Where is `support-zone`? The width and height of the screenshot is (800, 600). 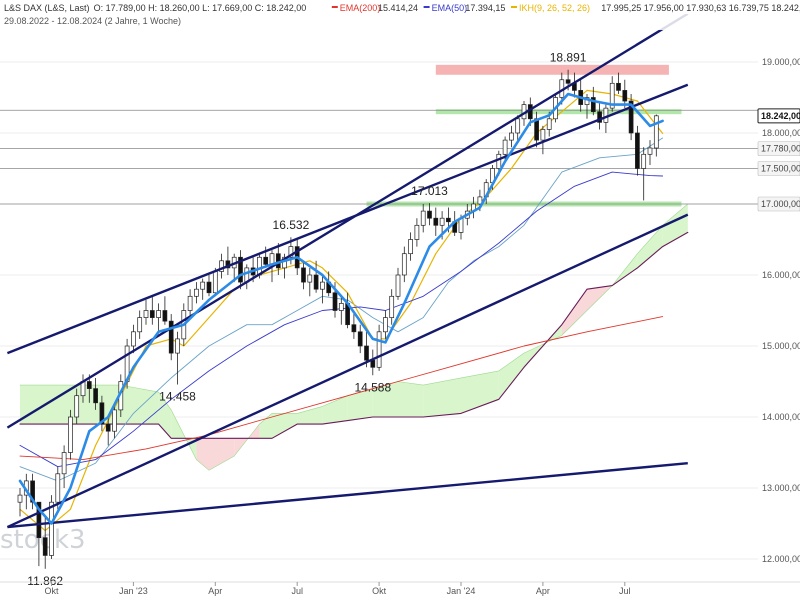
support-zone is located at coordinates (558, 112).